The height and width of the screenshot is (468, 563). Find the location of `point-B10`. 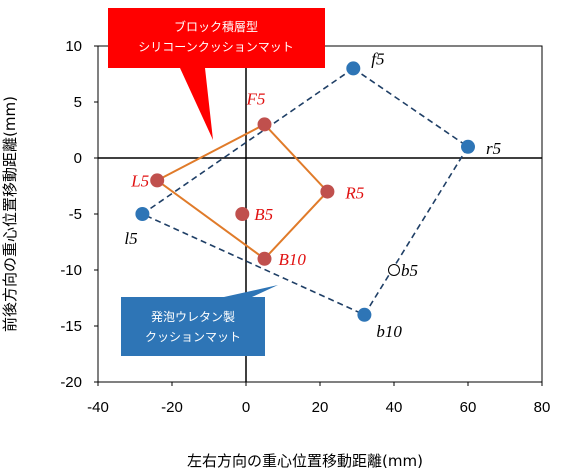

point-B10 is located at coordinates (264, 258).